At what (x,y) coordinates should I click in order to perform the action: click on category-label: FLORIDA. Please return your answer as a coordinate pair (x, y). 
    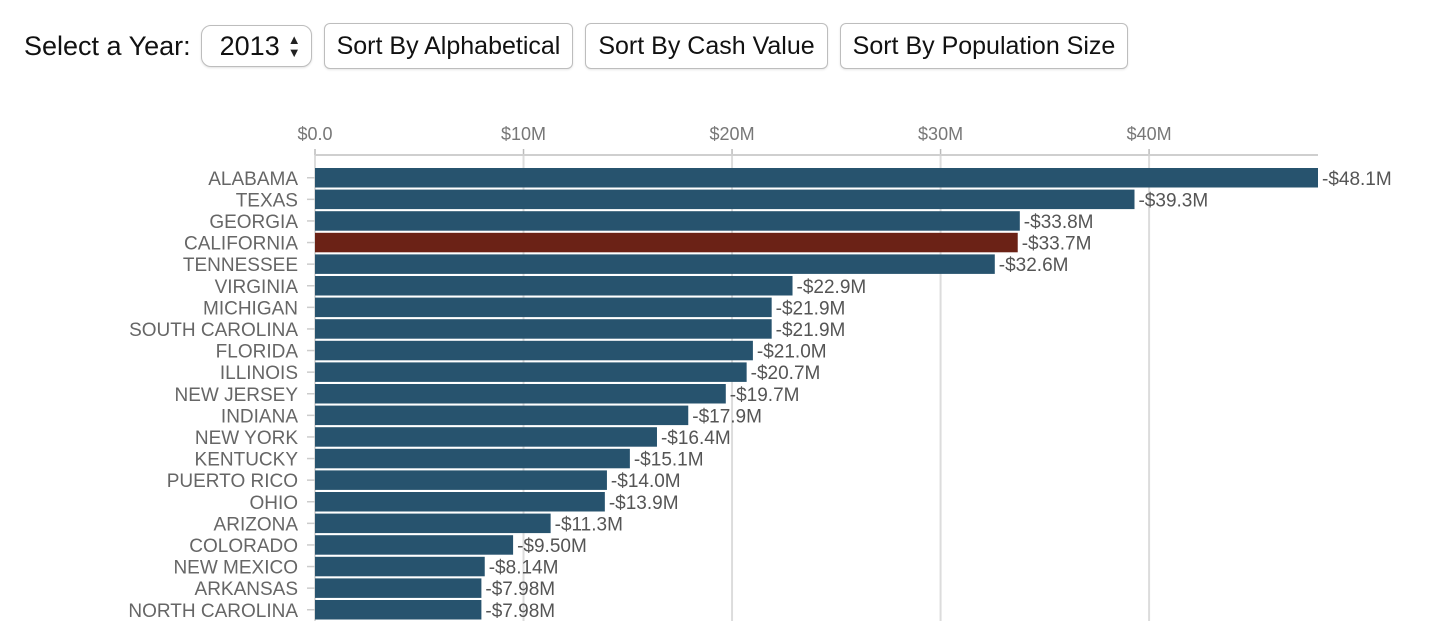
    Looking at the image, I should click on (257, 352).